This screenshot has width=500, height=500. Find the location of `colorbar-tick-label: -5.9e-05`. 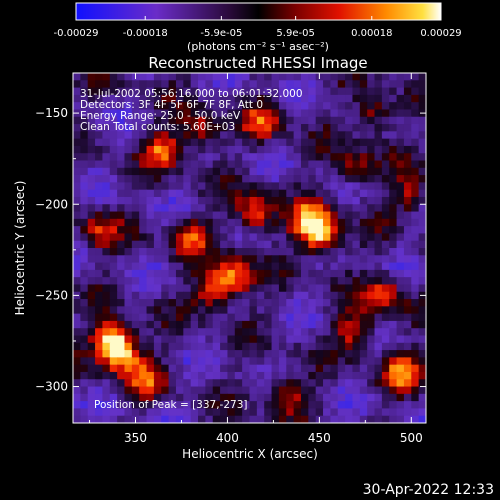

colorbar-tick-label: -5.9e-05 is located at coordinates (221, 33).